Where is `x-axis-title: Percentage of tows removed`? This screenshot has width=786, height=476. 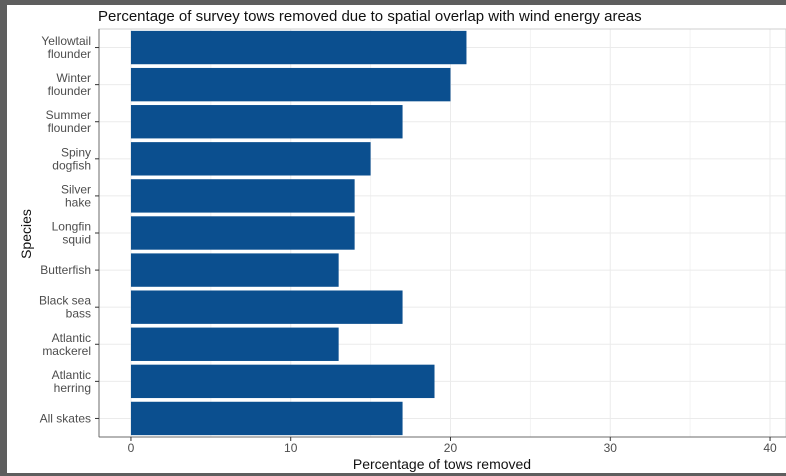 x-axis-title: Percentage of tows removed is located at coordinates (442, 464).